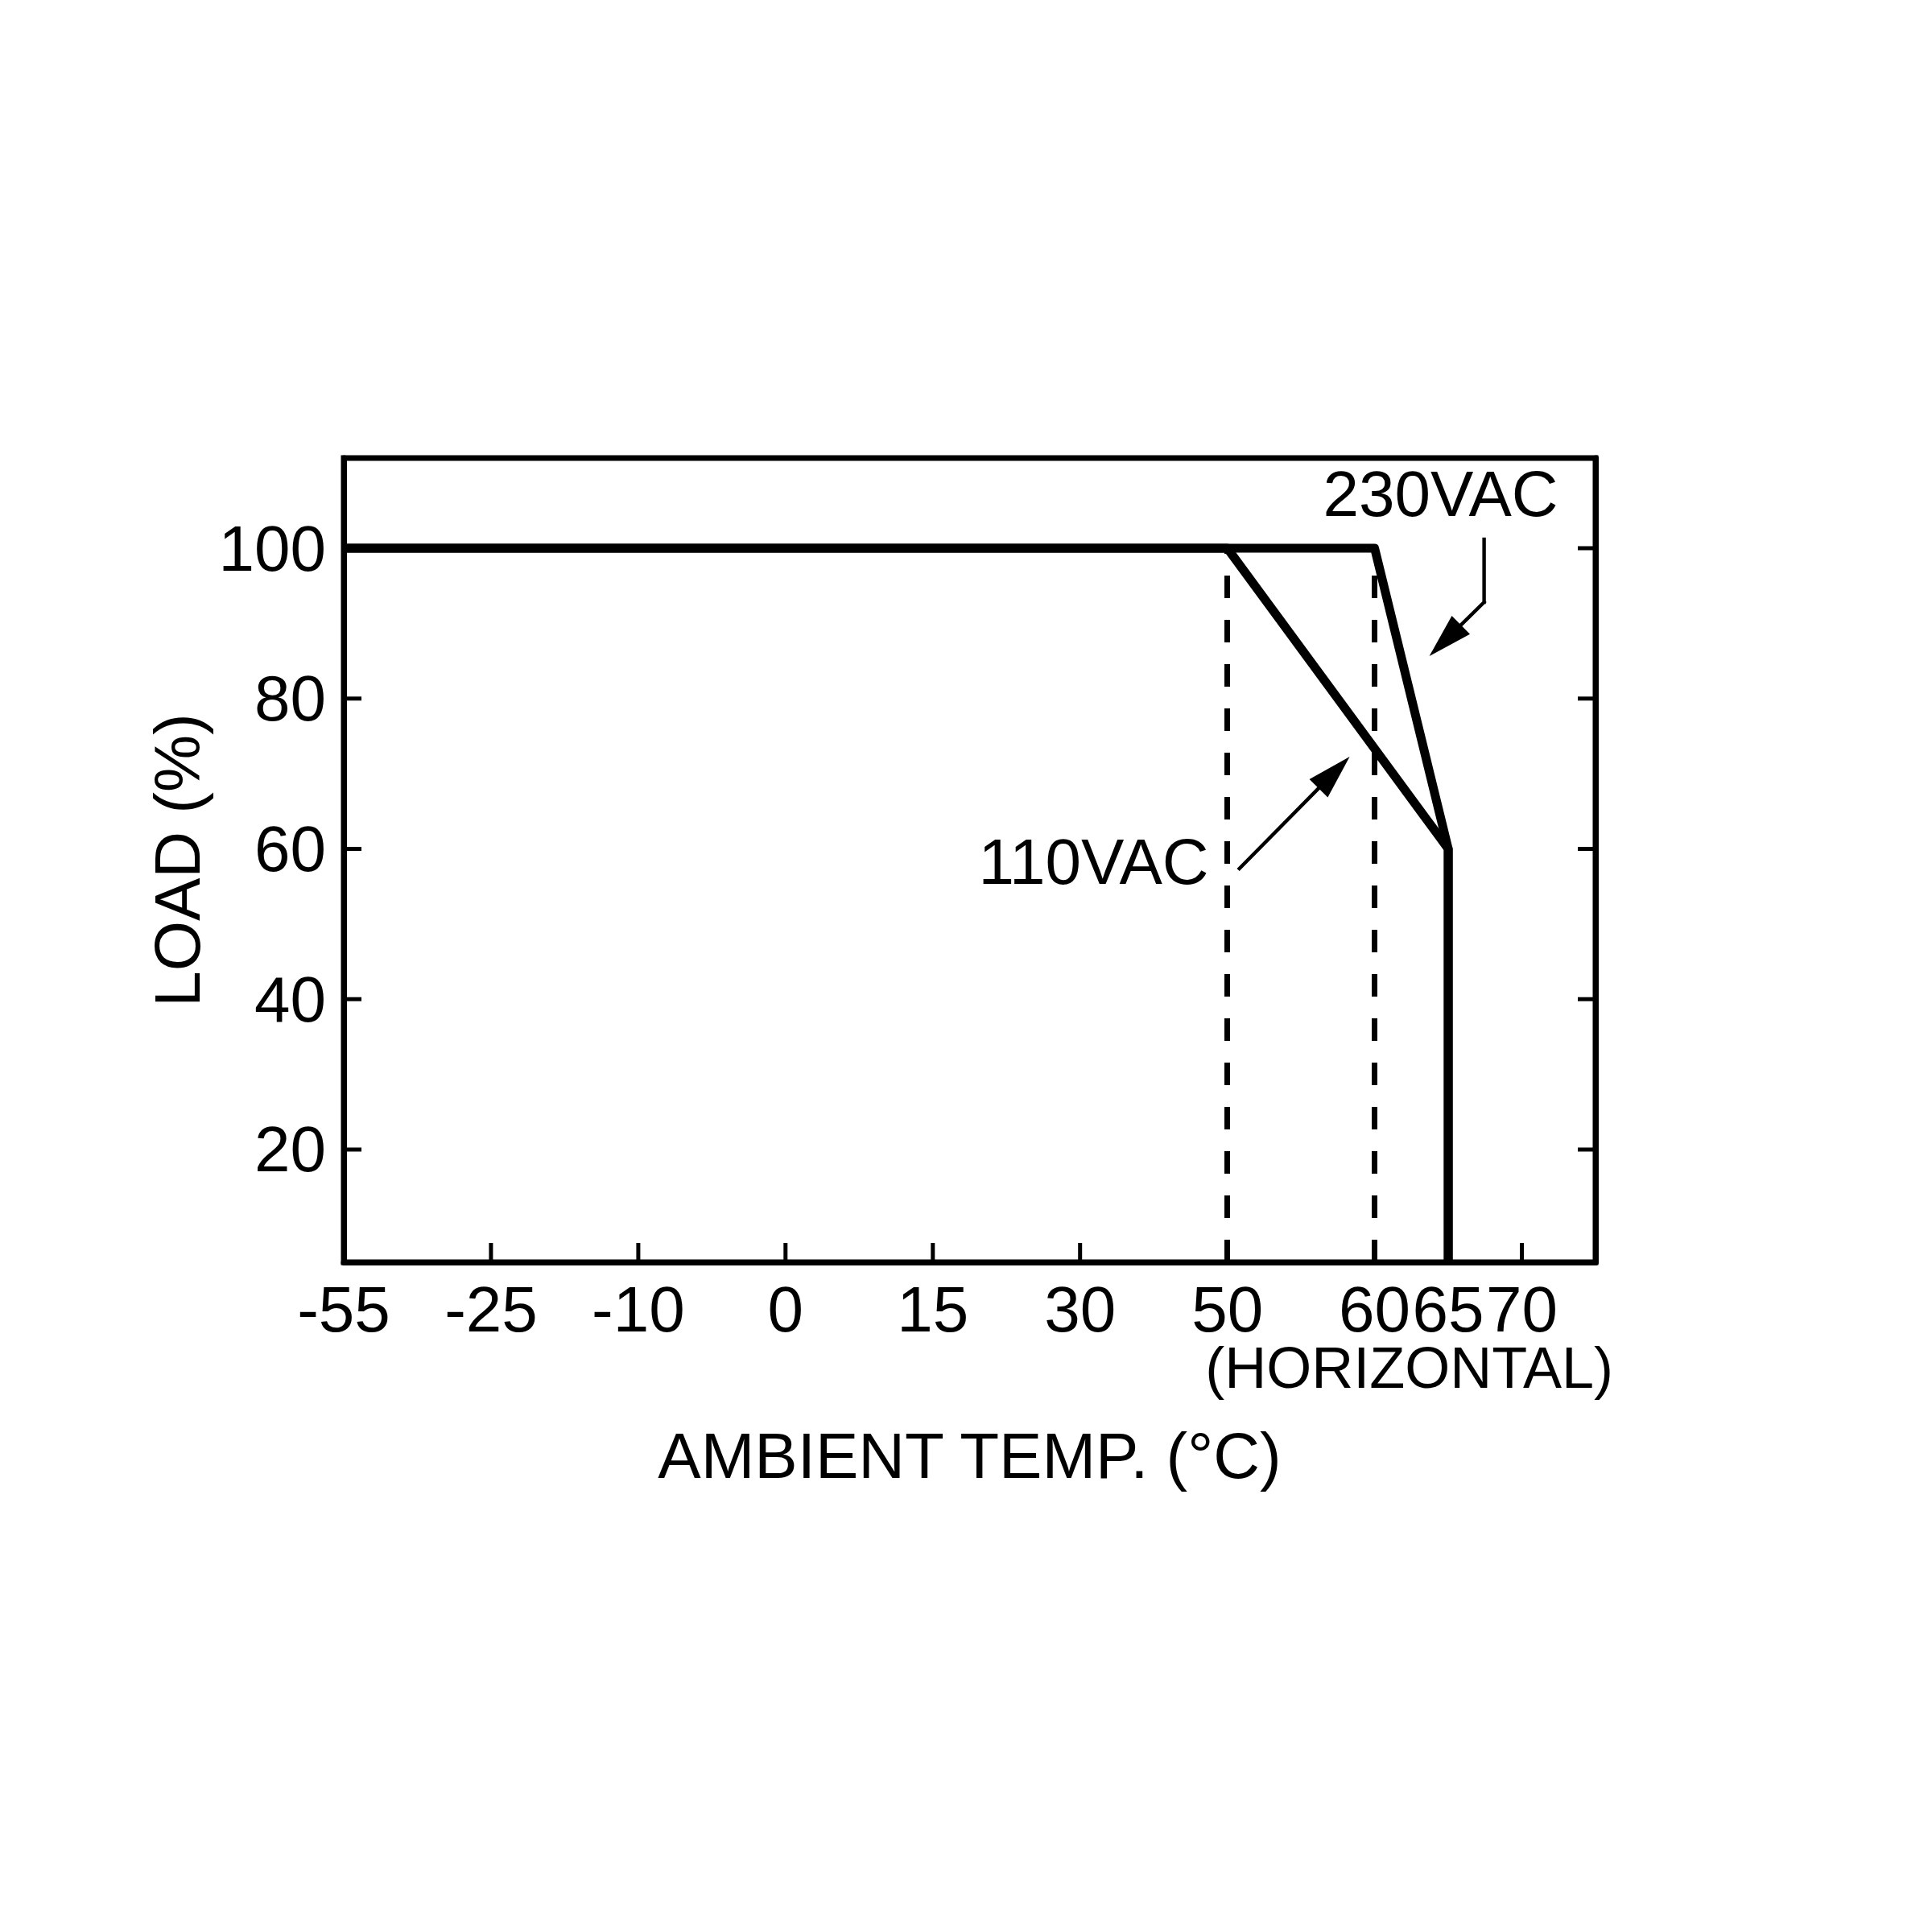 The height and width of the screenshot is (1932, 1932). I want to click on x-axis-title: AMBIENT TEMP. (°C), so click(970, 1455).